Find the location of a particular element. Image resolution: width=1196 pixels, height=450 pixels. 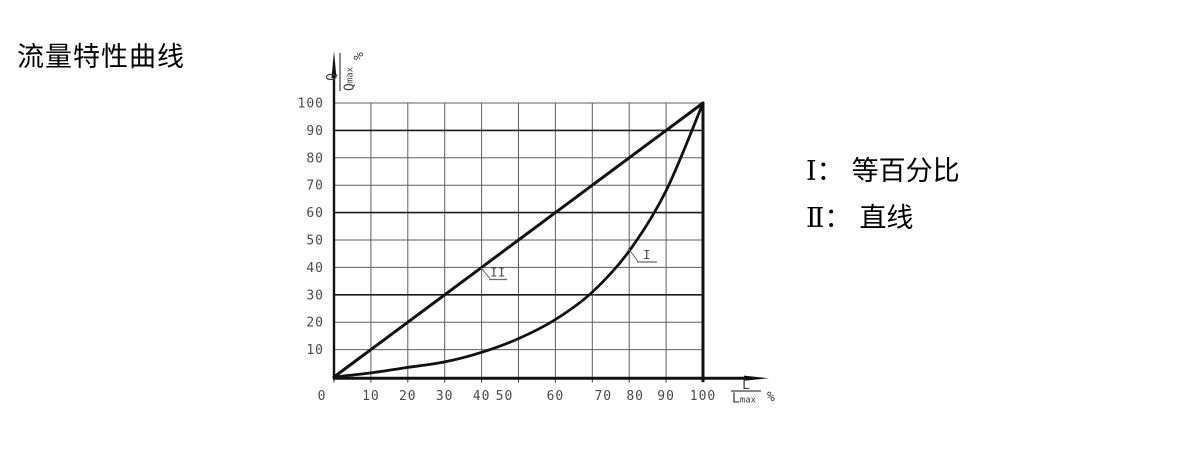

x-axis-unit-denominator-base: L is located at coordinates (736, 399).